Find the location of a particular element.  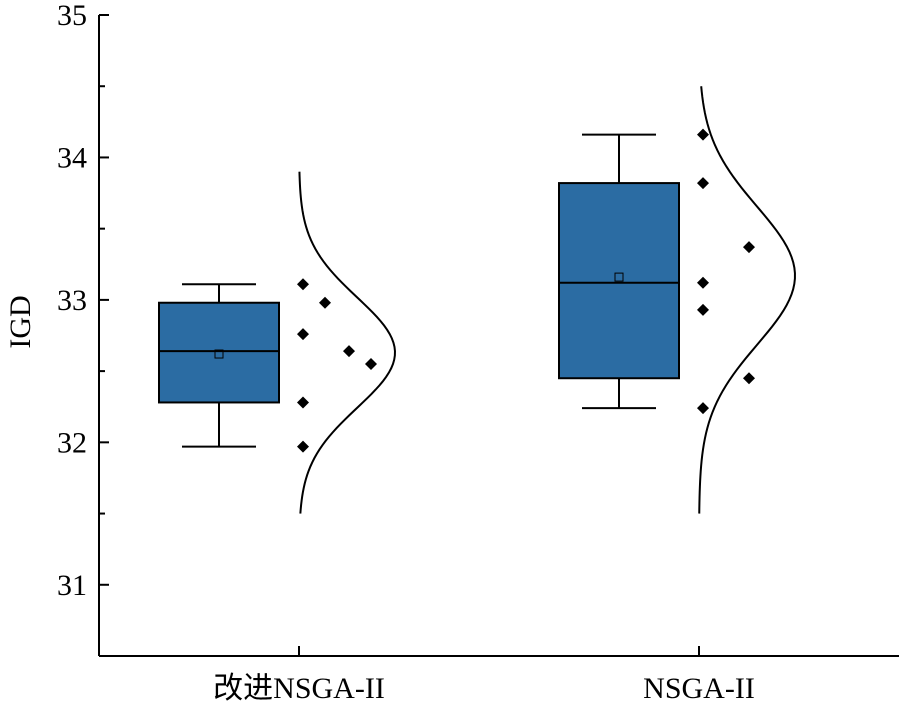

x-axis: 改进NSGA-II NSGA-II is located at coordinates (499, 675).